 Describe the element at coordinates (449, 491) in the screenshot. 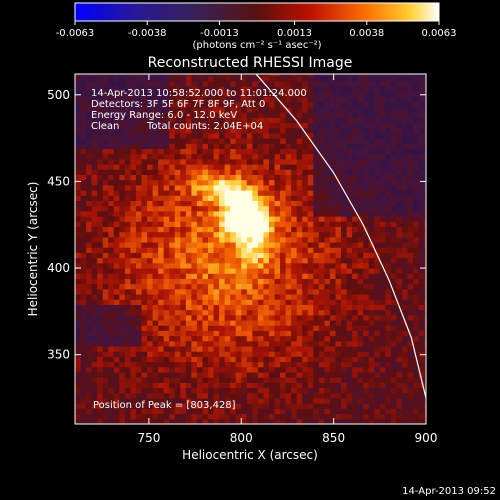

I see `footer-timestamp: 14-Apr-2013 09:52` at that location.